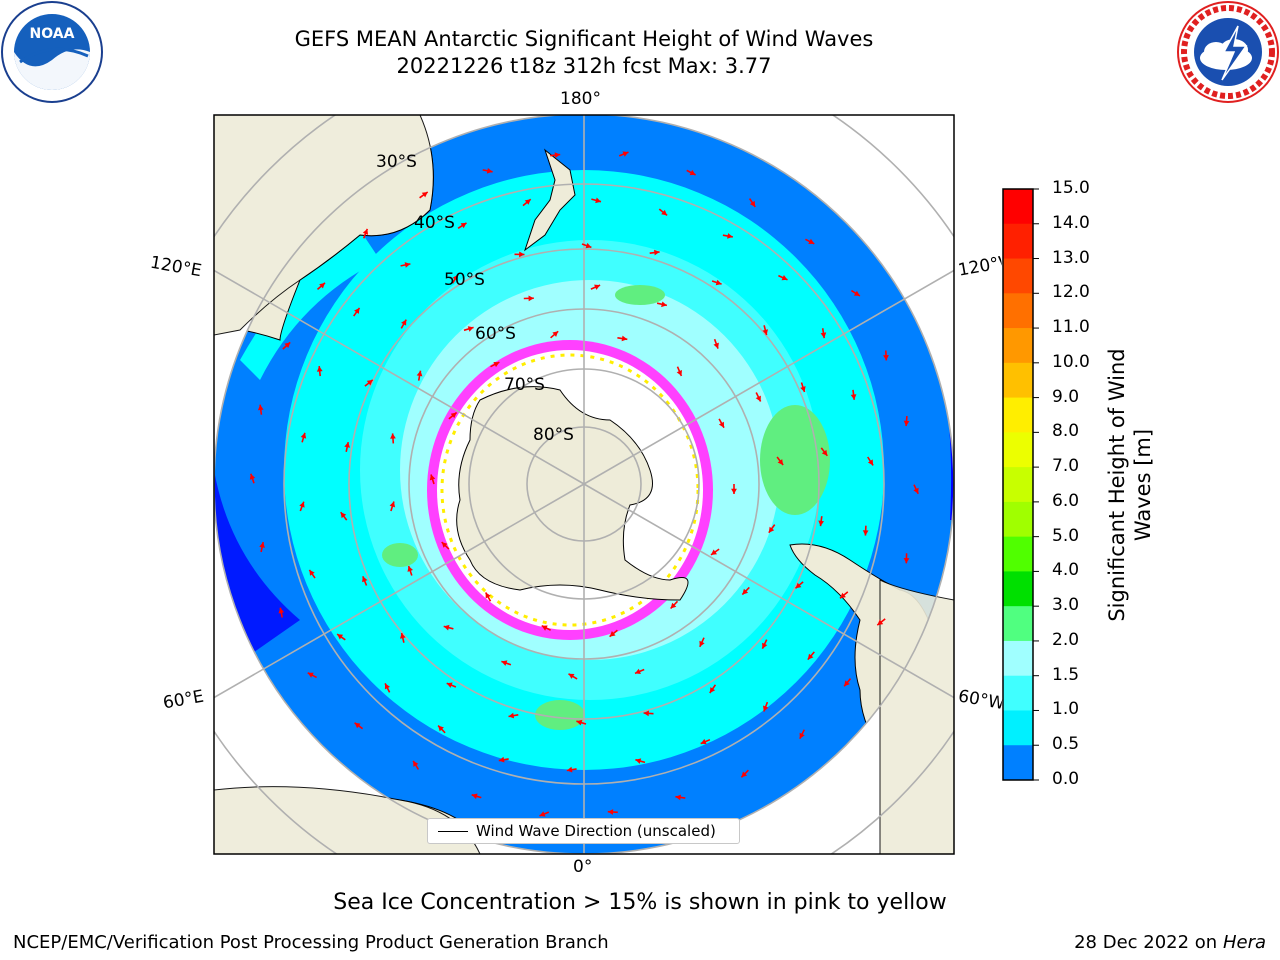  Describe the element at coordinates (453, 831) in the screenshot. I see `legend-line-sample` at that location.